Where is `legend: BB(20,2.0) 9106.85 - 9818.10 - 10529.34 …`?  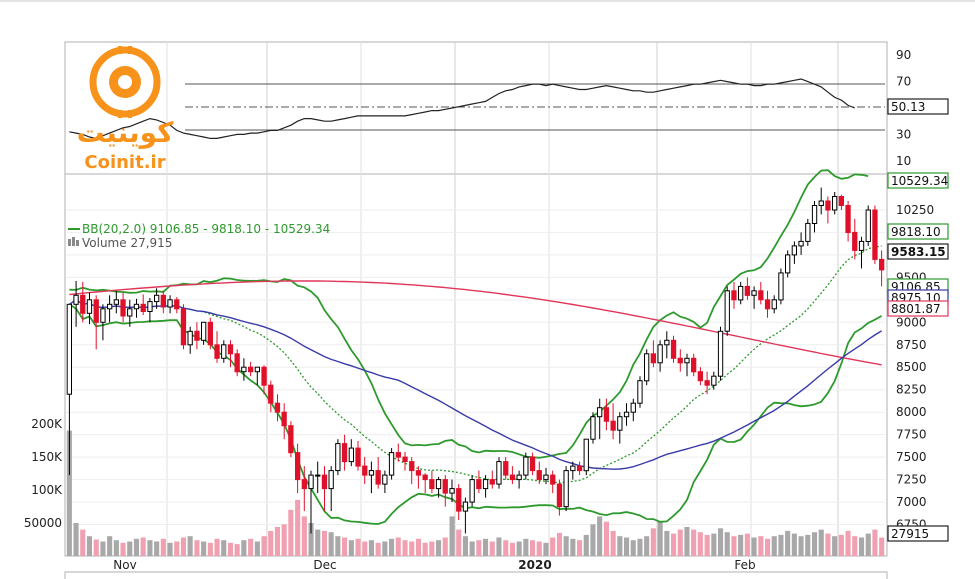
legend: BB(20,2.0) 9106.85 - 9818.10 - 10529.34 … is located at coordinates (199, 236).